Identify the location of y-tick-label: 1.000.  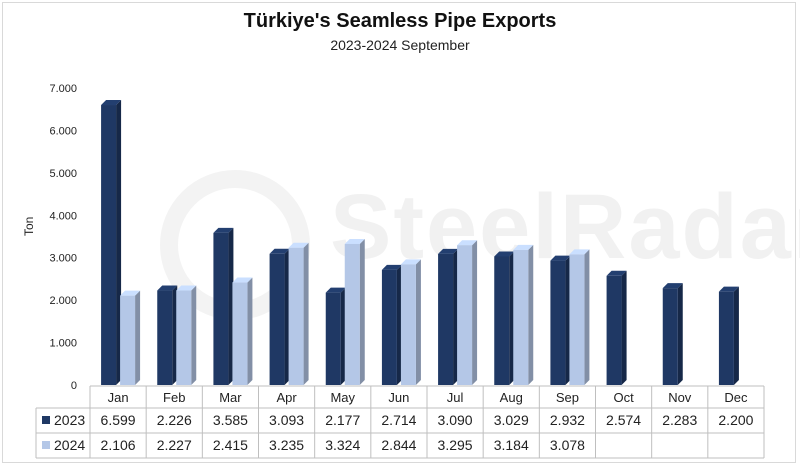
(63, 344).